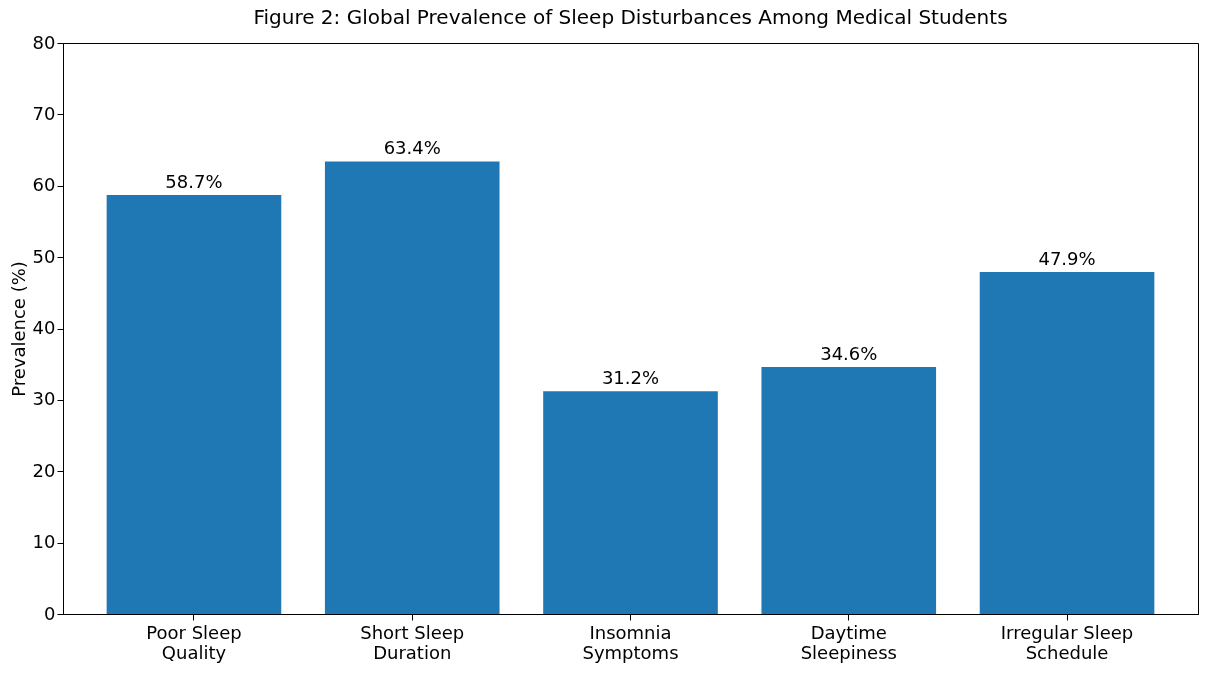  I want to click on data-label: 31.2%, so click(630, 378).